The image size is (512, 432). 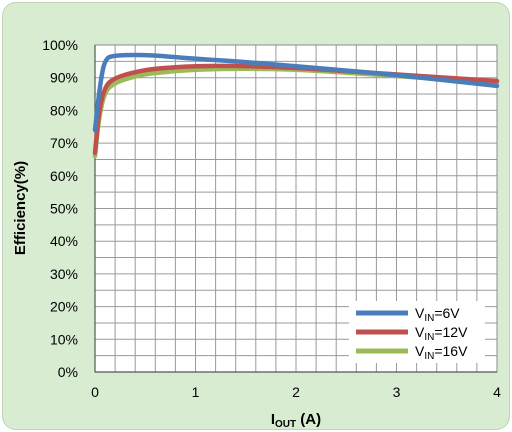 I want to click on y-tick-label: 80%, so click(x=64, y=110).